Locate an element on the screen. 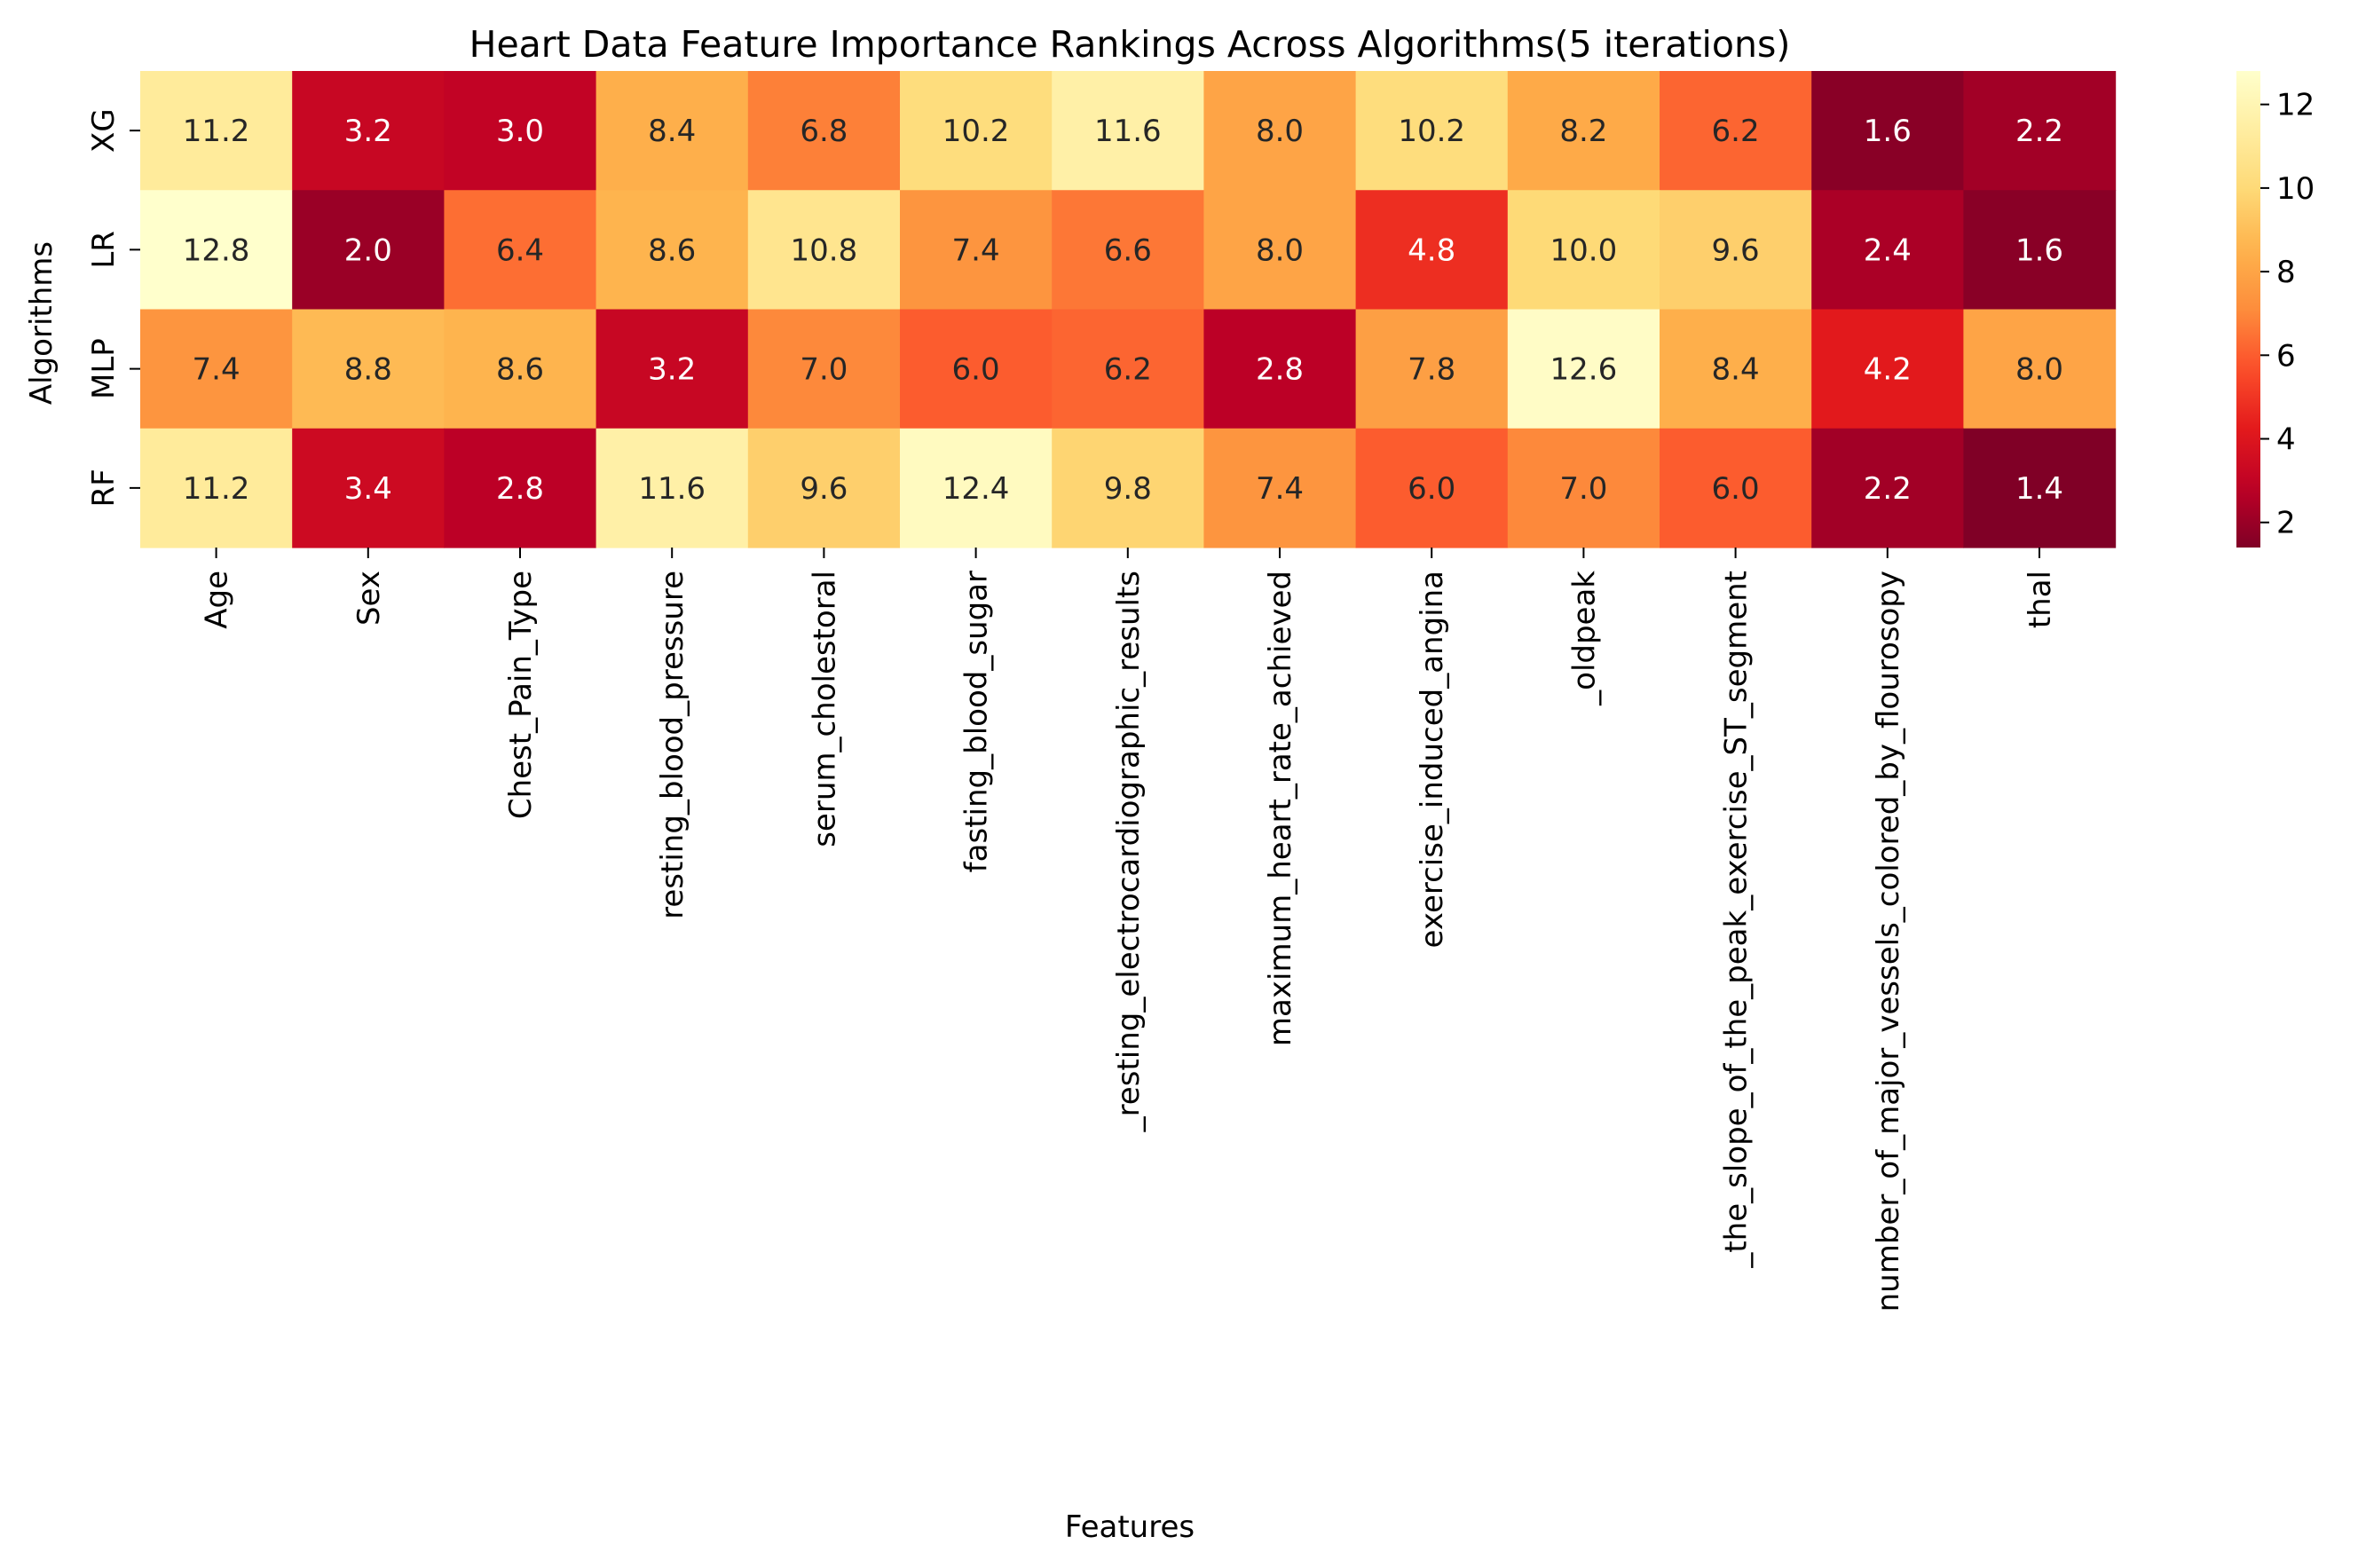  x-tick-label: exercise_induced_angina is located at coordinates (1433, 759).